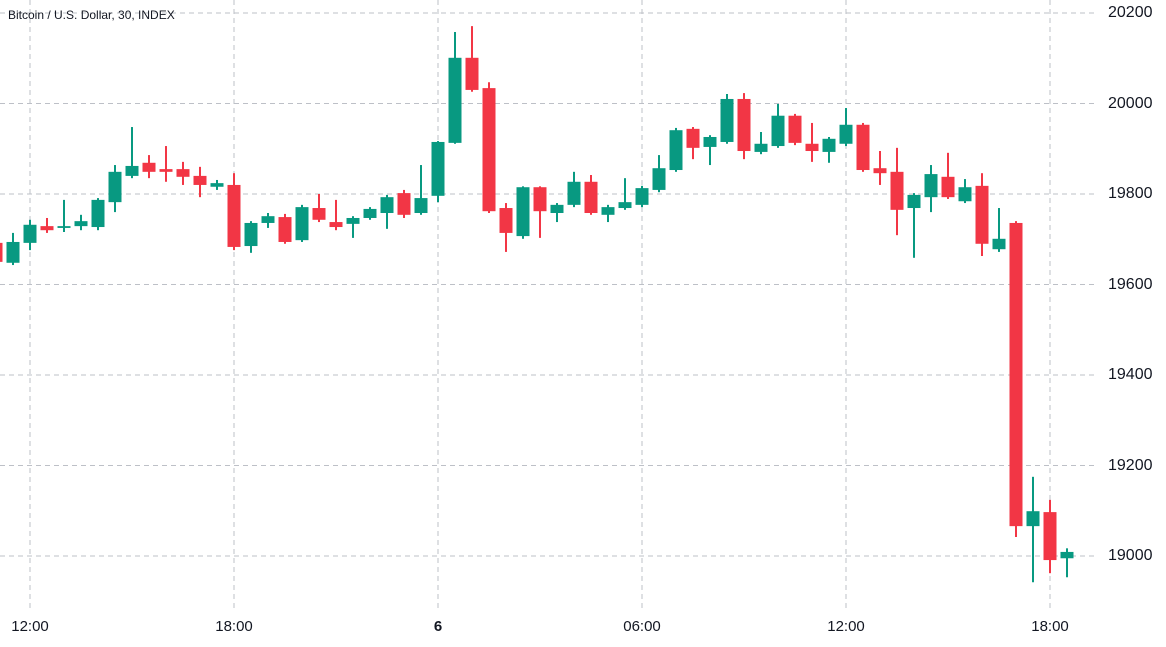  I want to click on price-axis-label: 20000, so click(1130, 103).